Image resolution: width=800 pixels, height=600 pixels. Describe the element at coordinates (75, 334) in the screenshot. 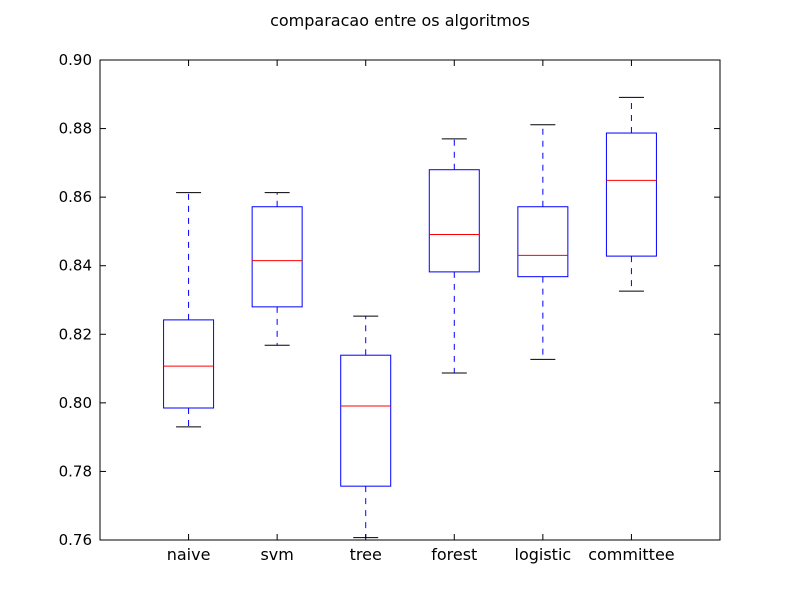

I see `y-tick-label: 0.82` at that location.